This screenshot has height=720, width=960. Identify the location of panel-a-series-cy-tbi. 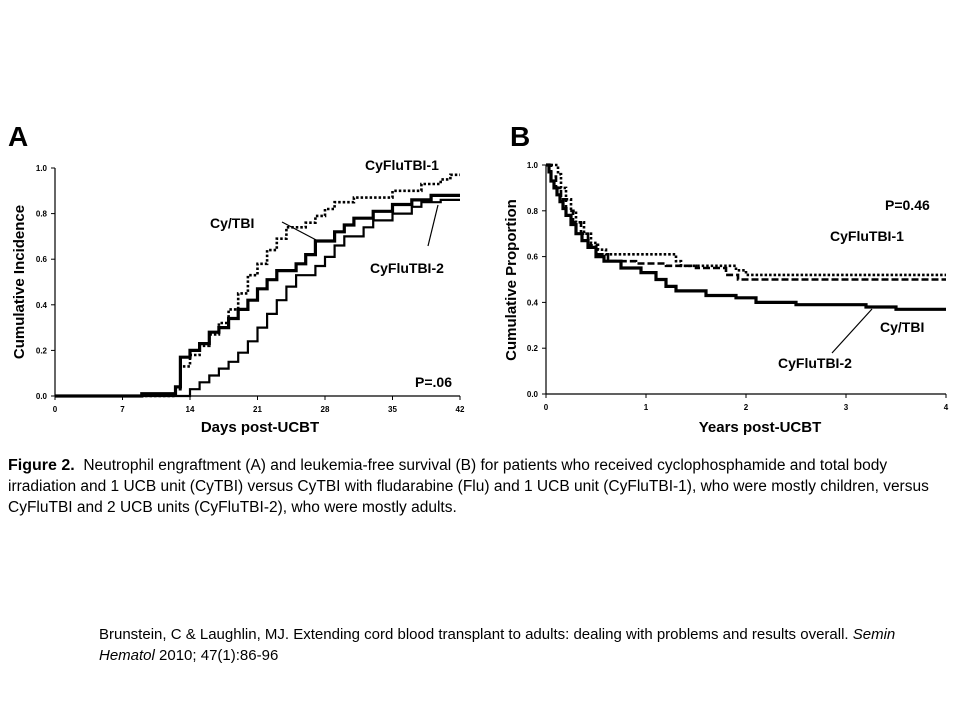
(257, 295).